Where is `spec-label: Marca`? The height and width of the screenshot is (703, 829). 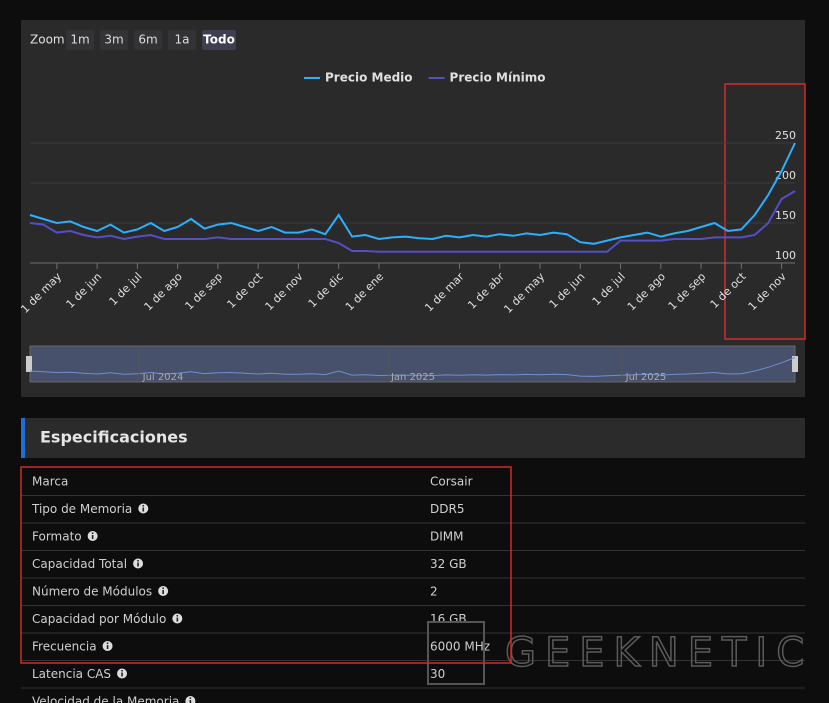 spec-label: Marca is located at coordinates (50, 482).